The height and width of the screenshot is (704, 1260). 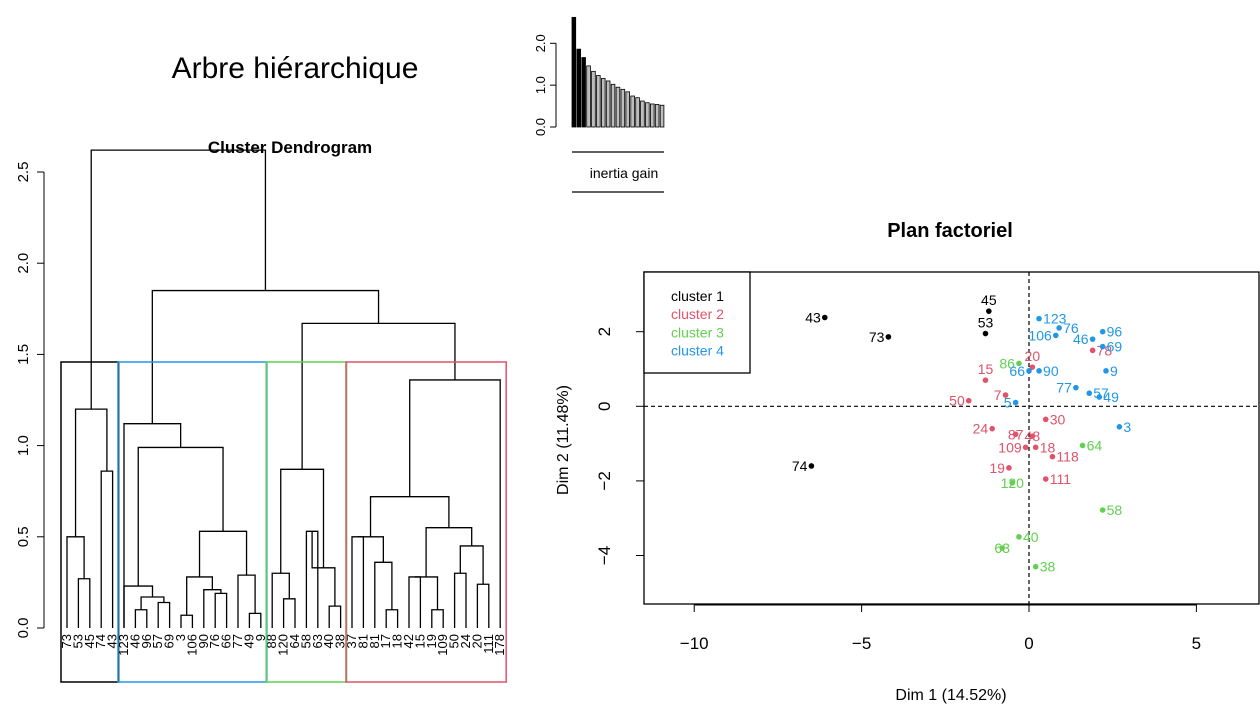 What do you see at coordinates (385, 641) in the screenshot?
I see `dendro-leaf-label: 17` at bounding box center [385, 641].